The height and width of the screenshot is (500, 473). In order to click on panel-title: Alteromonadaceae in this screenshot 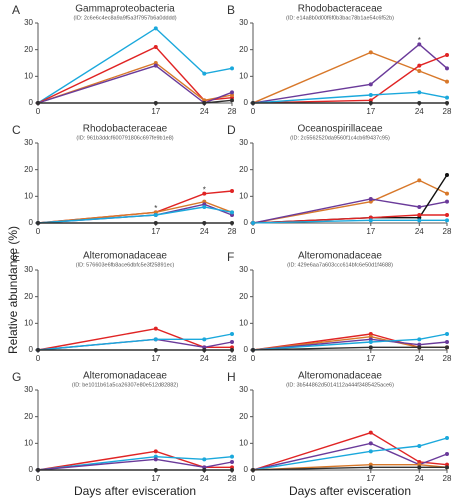, I will do `click(340, 376)`.